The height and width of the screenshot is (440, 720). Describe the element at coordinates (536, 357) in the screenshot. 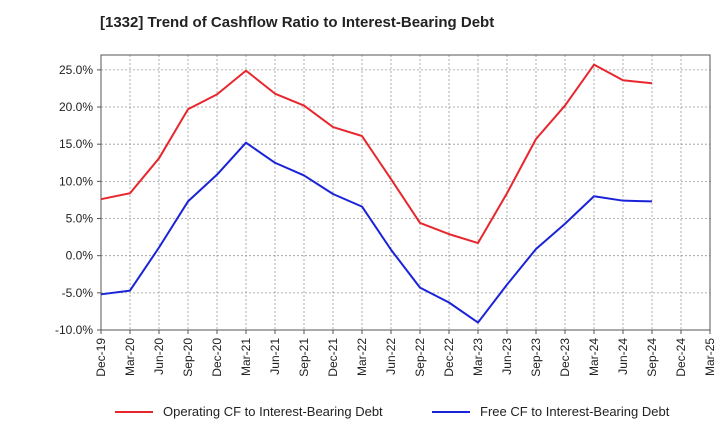

I see `x-tick-label: Sep-23` at that location.